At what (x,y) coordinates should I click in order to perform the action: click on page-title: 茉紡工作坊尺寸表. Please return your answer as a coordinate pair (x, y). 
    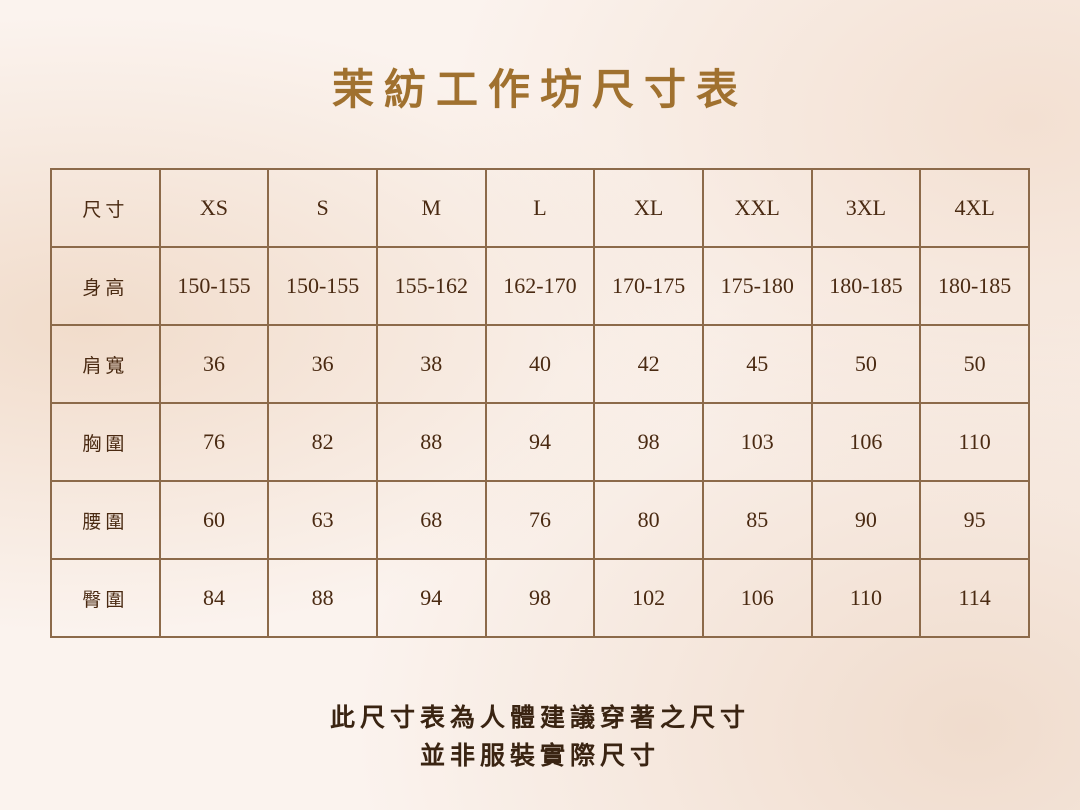
    Looking at the image, I should click on (539, 89).